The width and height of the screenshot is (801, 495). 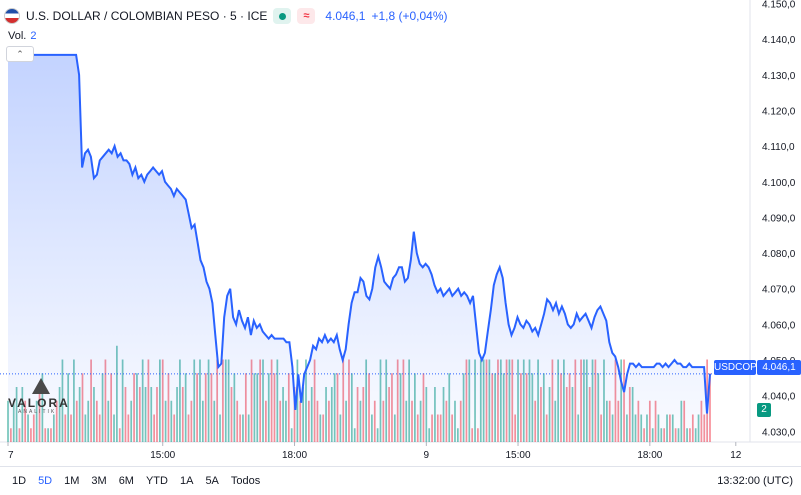 What do you see at coordinates (755, 481) in the screenshot?
I see `utc-clock: 13:32:00 (UTC)` at bounding box center [755, 481].